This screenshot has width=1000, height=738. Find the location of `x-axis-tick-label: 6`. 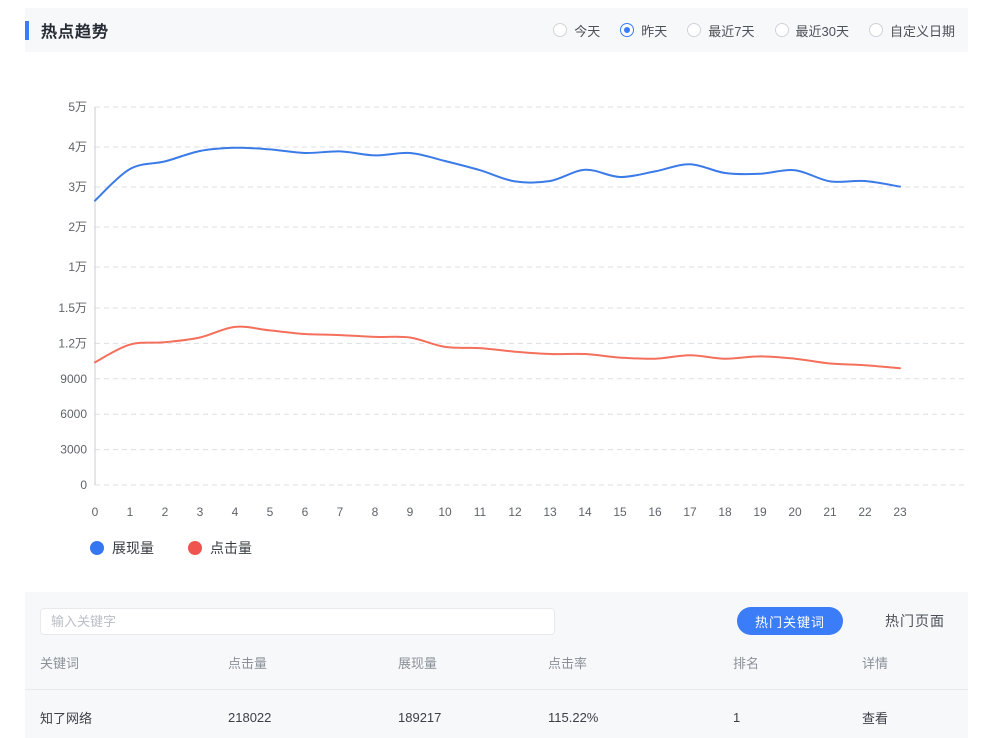

x-axis-tick-label: 6 is located at coordinates (305, 512).